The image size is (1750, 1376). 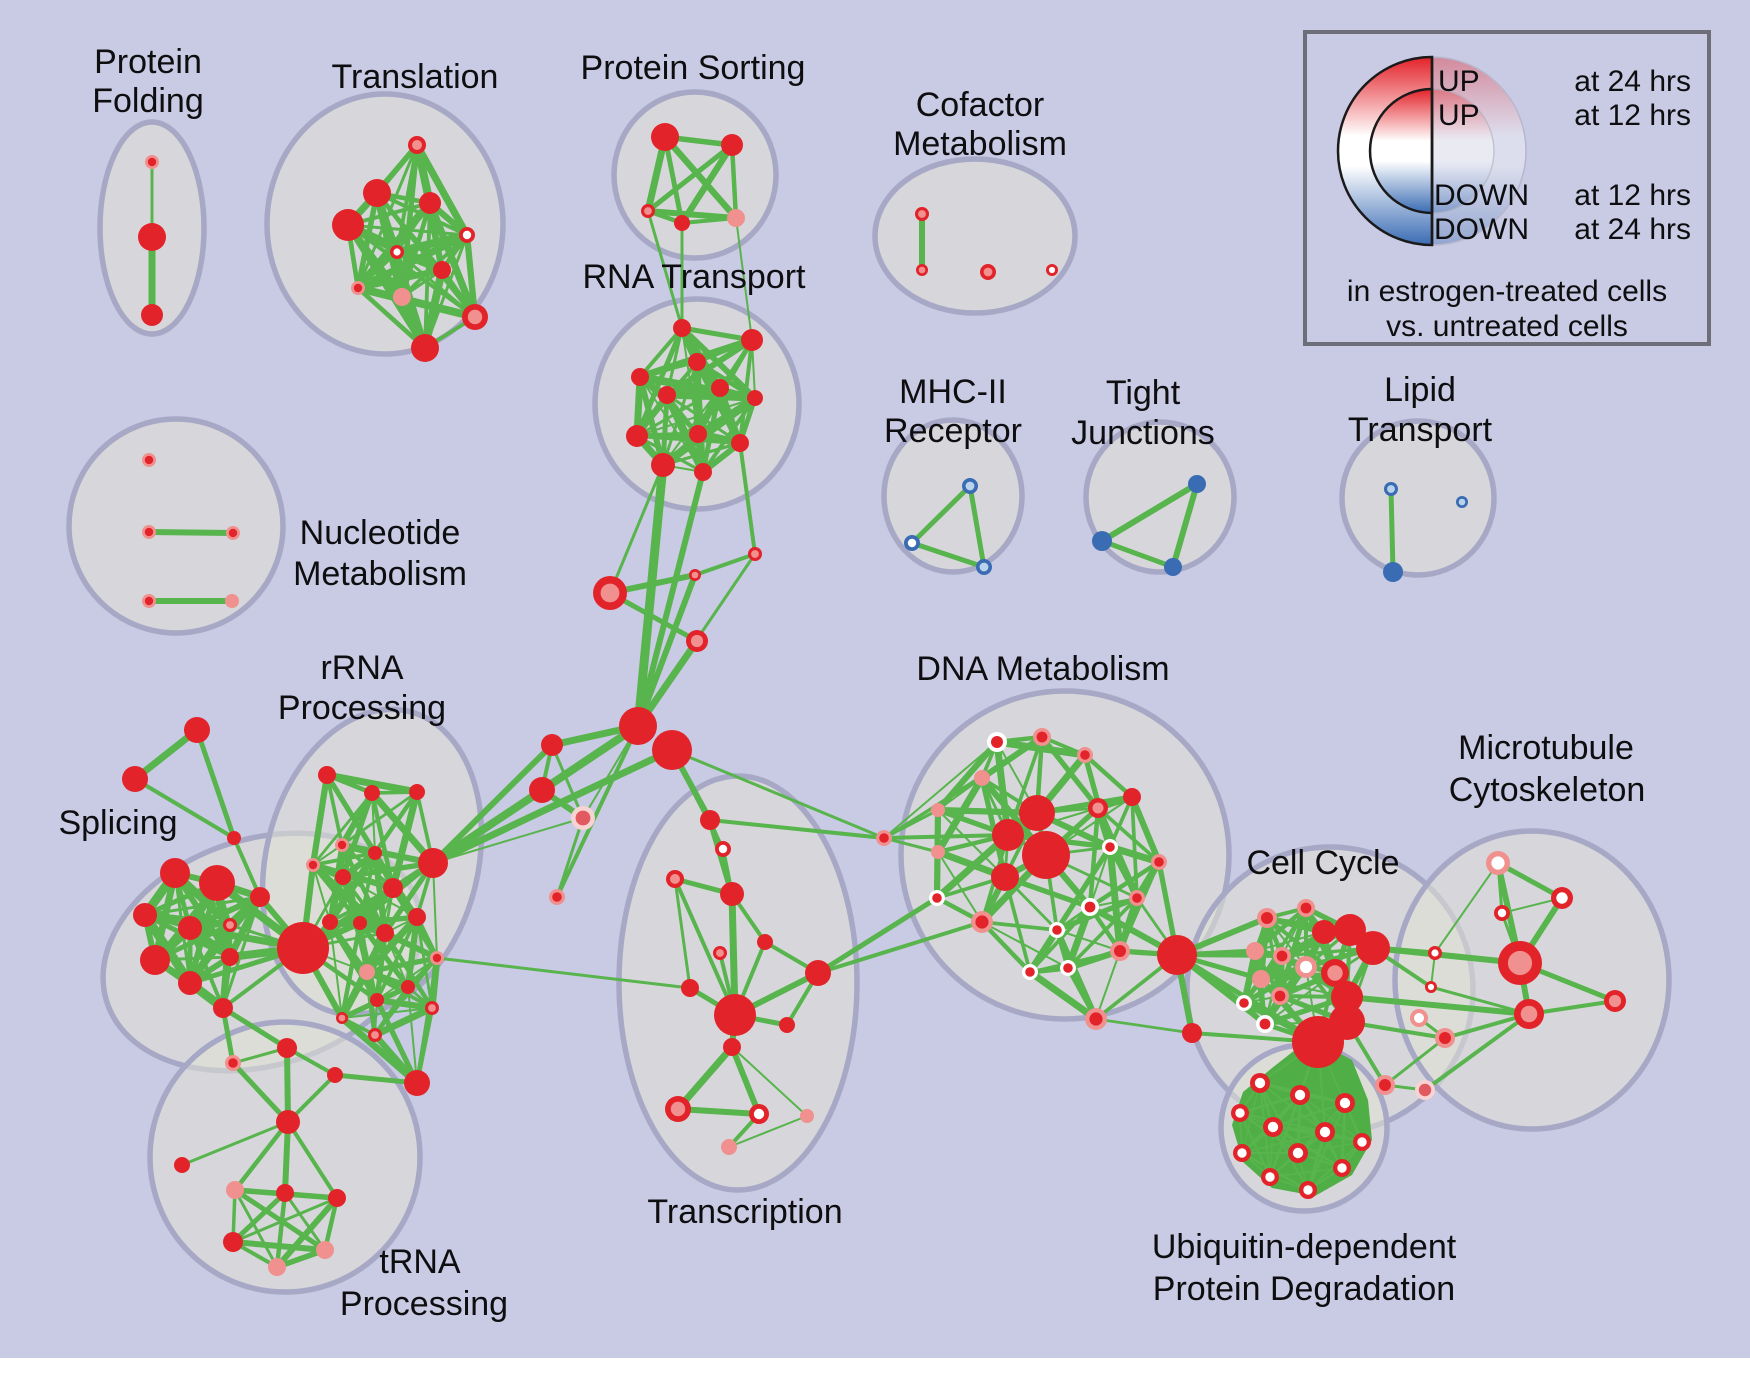 What do you see at coordinates (117, 823) in the screenshot?
I see `cluster-label-splicing: Splicing` at bounding box center [117, 823].